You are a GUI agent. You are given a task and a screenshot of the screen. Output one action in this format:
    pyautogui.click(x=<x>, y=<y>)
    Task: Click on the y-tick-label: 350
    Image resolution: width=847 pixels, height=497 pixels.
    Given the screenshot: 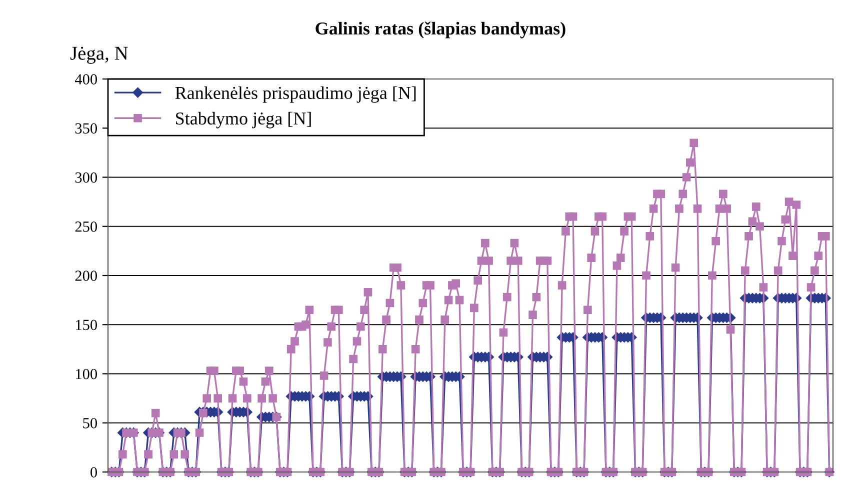 What is the action you would take?
    pyautogui.click(x=86, y=128)
    